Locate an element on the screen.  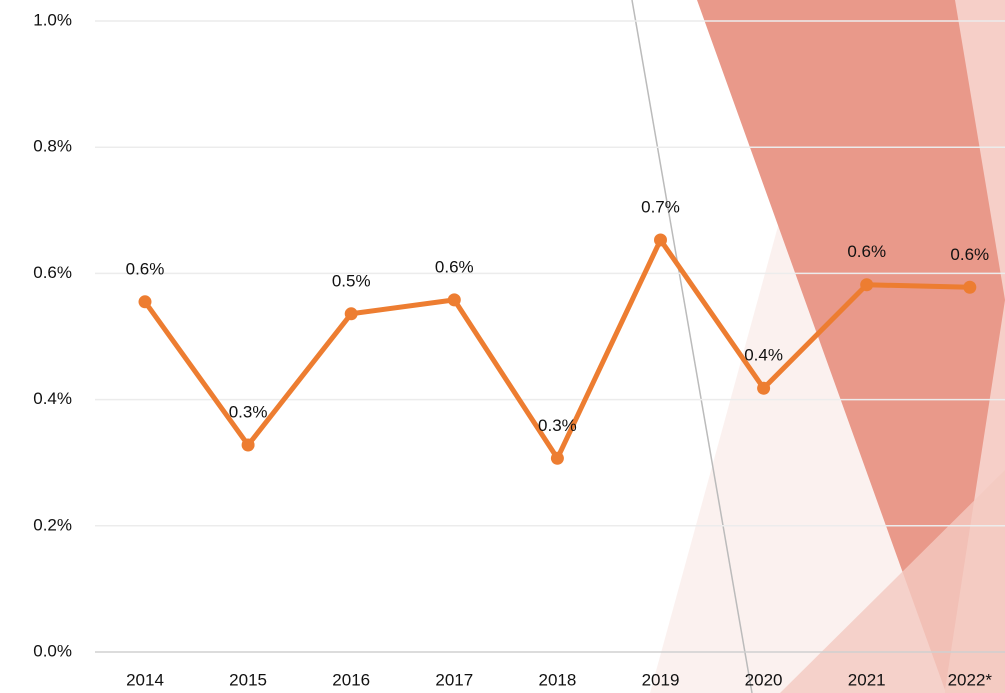
data-label: 0.7% is located at coordinates (660, 206).